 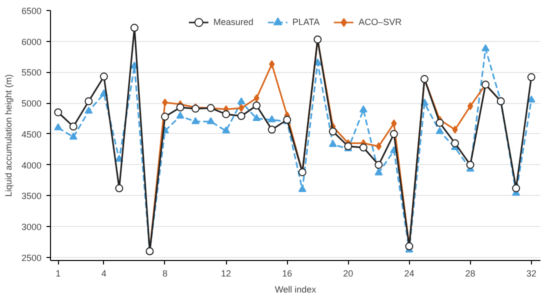 I want to click on y-tick-label: 3000, so click(x=31, y=227).